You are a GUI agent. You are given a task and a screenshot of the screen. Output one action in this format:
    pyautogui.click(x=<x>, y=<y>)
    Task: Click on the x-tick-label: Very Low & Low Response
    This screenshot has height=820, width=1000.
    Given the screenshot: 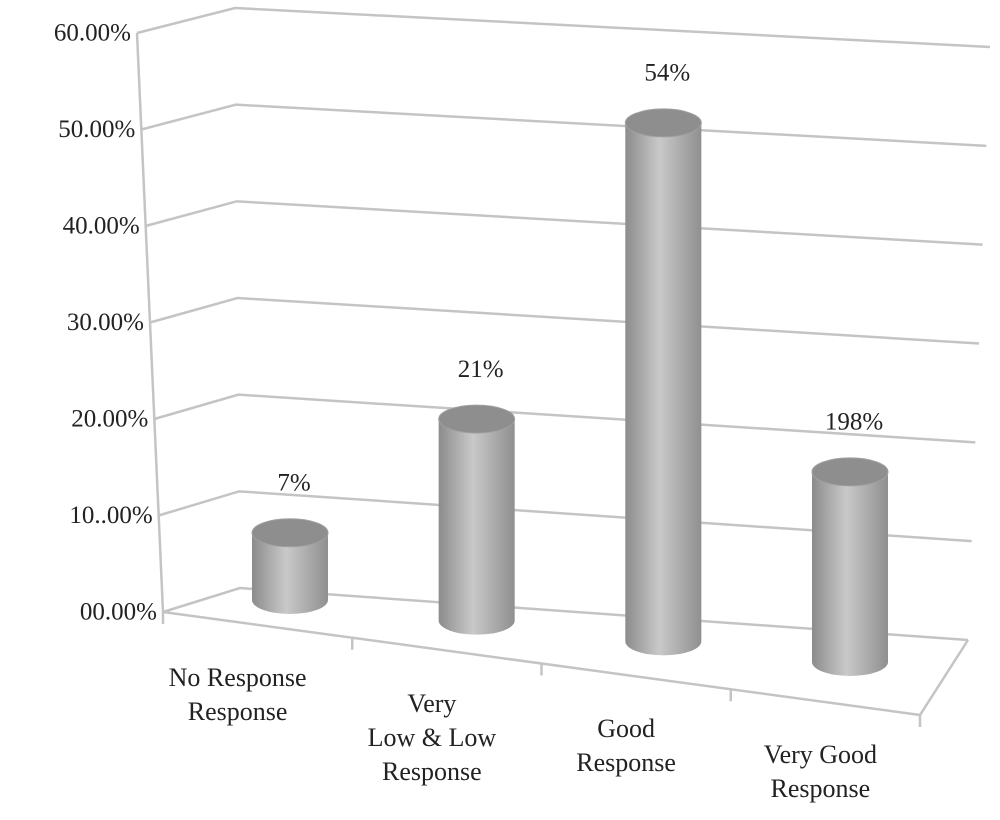 What is the action you would take?
    pyautogui.click(x=432, y=737)
    